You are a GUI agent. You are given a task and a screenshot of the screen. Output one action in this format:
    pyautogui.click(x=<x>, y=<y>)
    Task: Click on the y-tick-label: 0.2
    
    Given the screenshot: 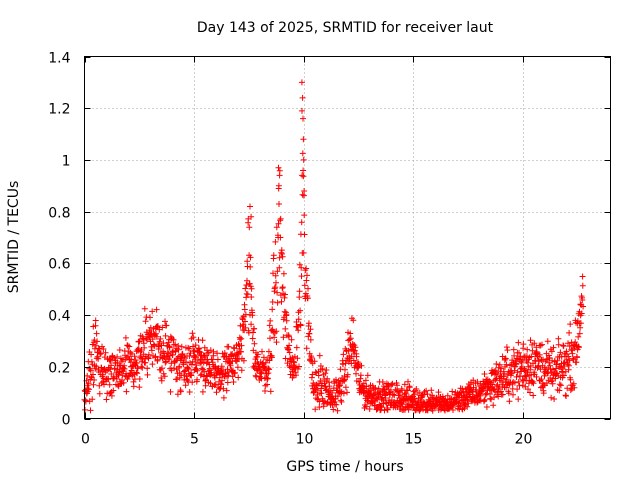 What is the action you would take?
    pyautogui.click(x=59, y=369)
    